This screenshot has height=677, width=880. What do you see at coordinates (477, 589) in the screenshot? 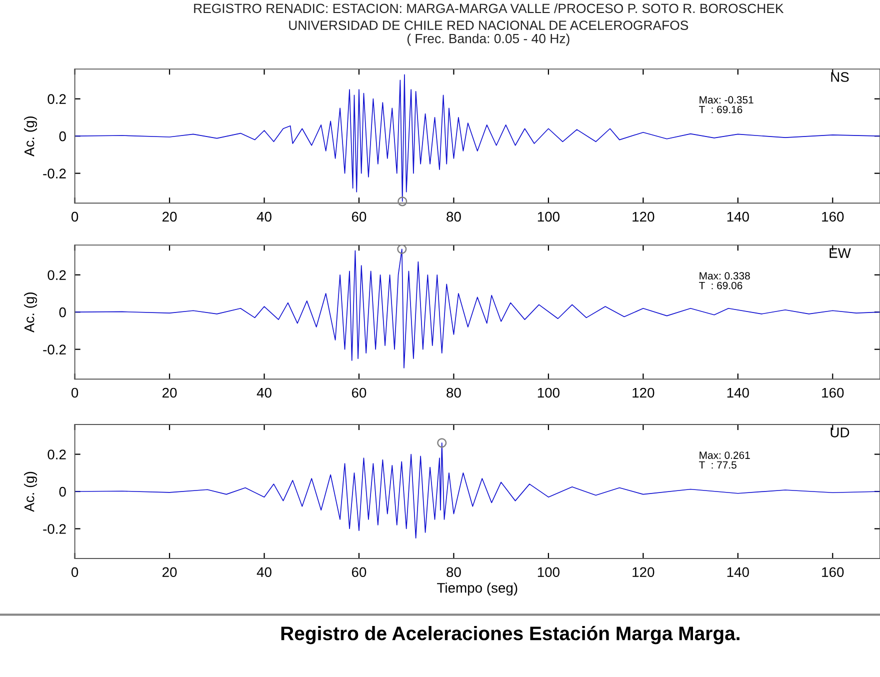
I see `x-axis-title: Tiempo (seg)` at bounding box center [477, 589].